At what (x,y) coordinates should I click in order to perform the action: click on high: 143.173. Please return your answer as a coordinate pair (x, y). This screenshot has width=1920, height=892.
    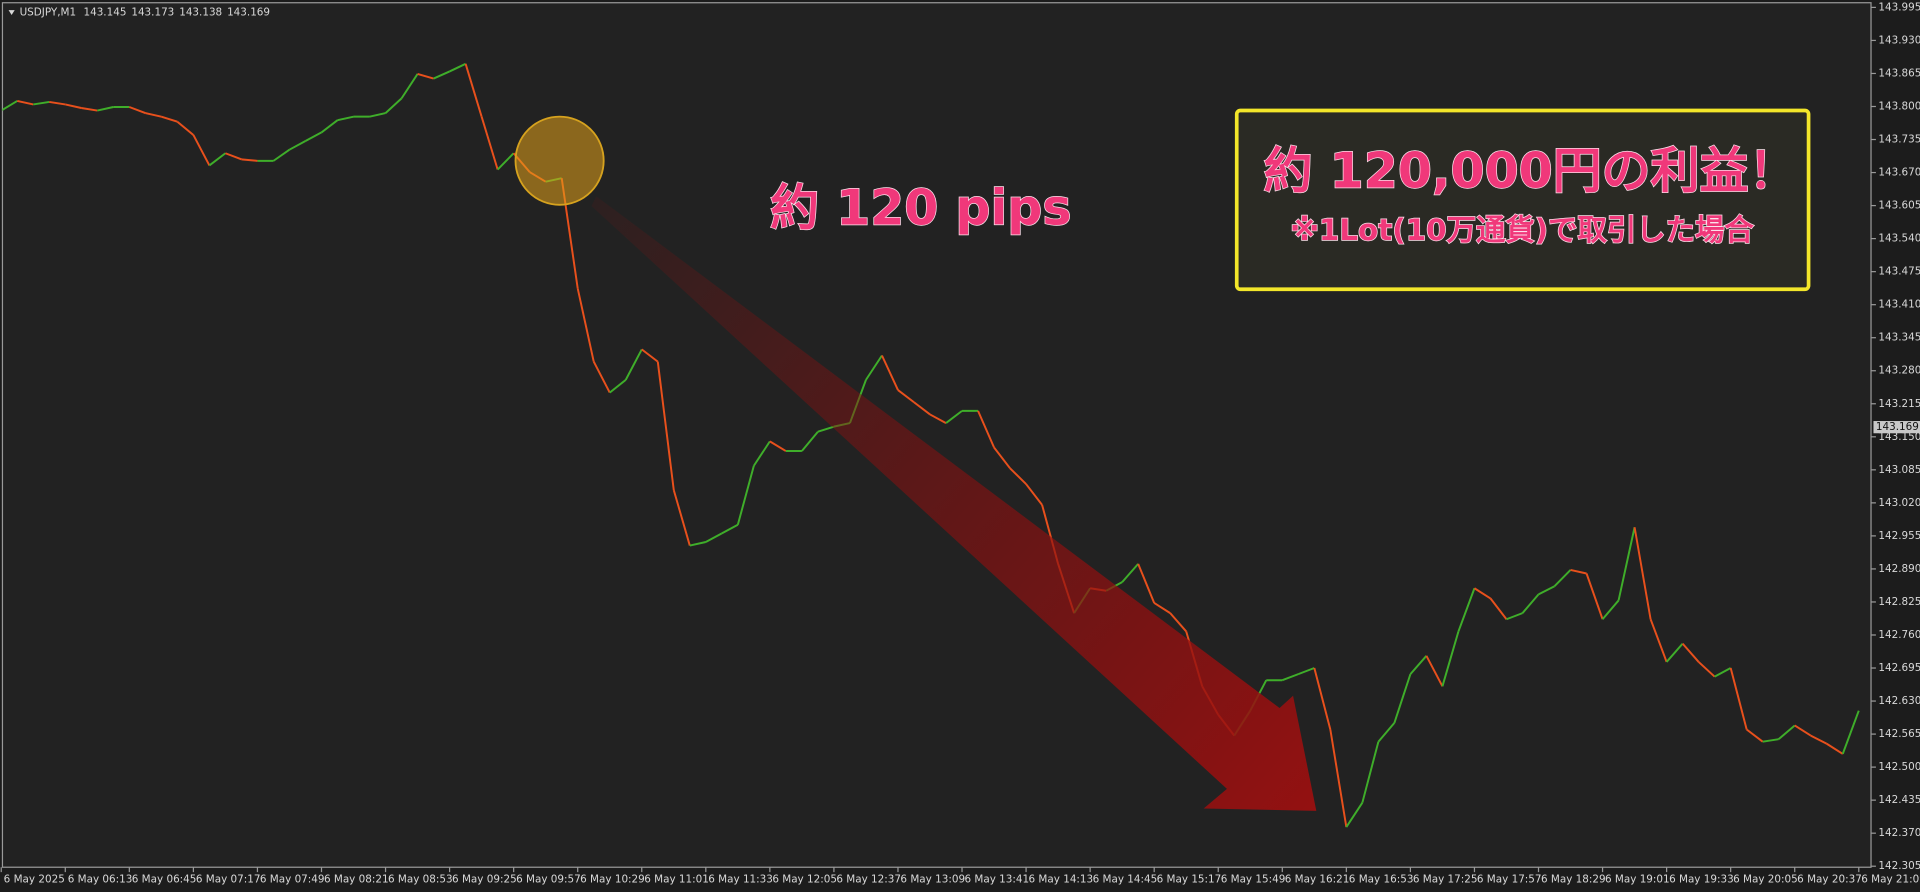
    Looking at the image, I should click on (152, 13).